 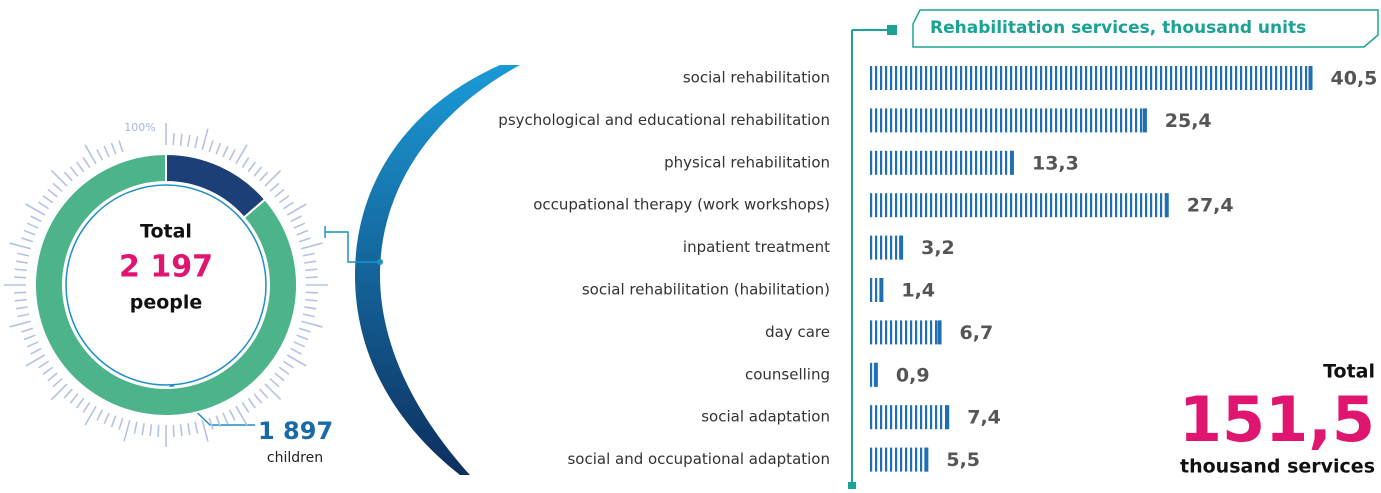 What do you see at coordinates (295, 431) in the screenshot?
I see `children-value: 1 897` at bounding box center [295, 431].